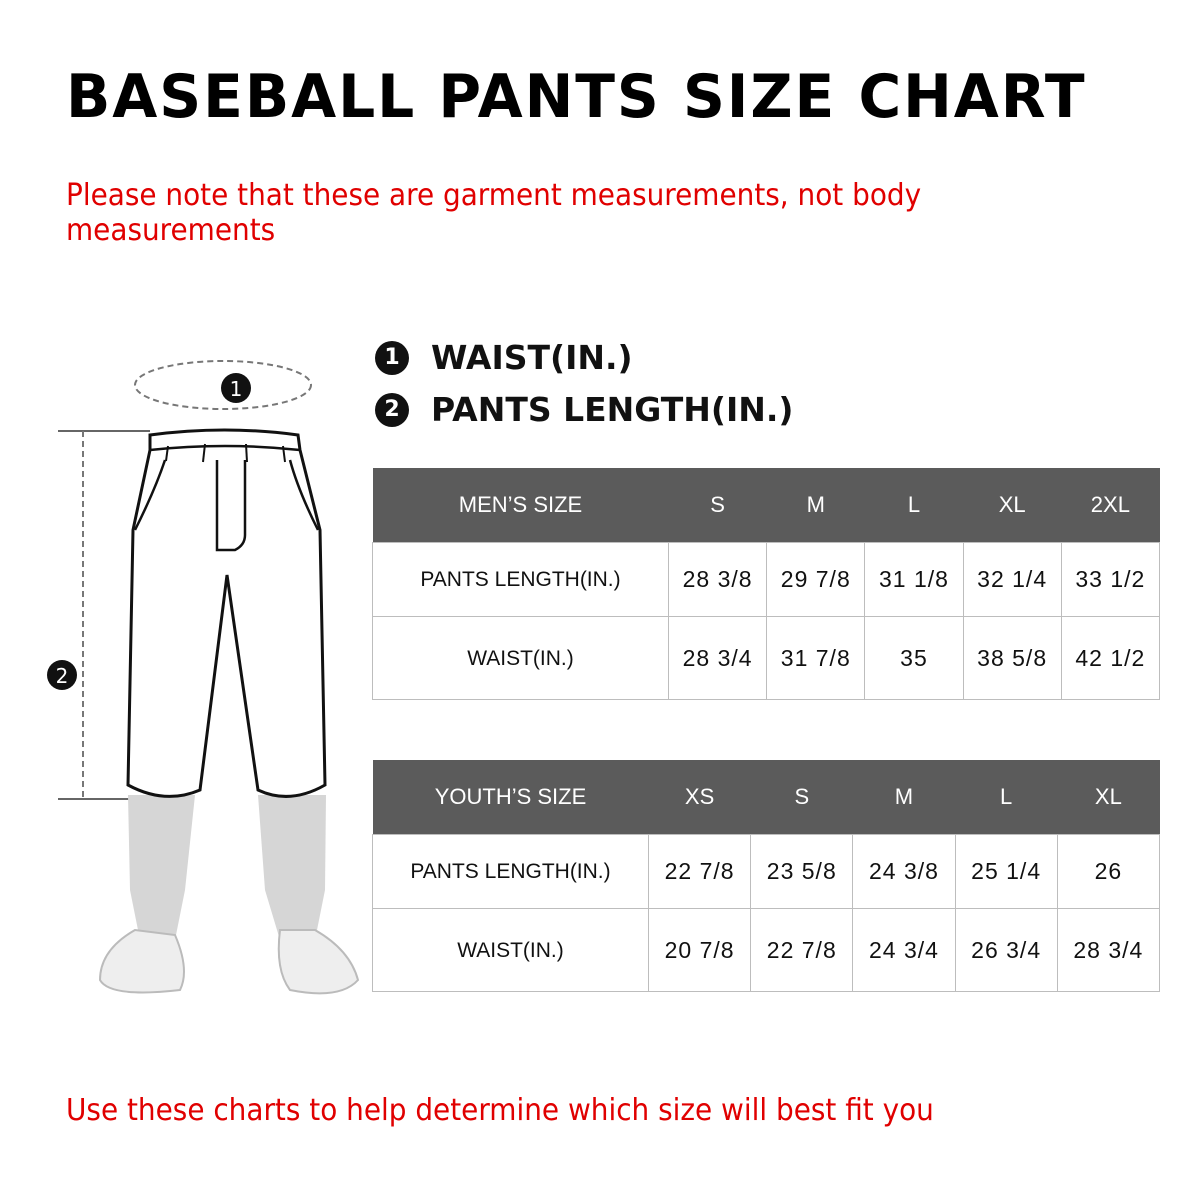  What do you see at coordinates (816, 658) in the screenshot?
I see `table-cell: 31 7/8` at bounding box center [816, 658].